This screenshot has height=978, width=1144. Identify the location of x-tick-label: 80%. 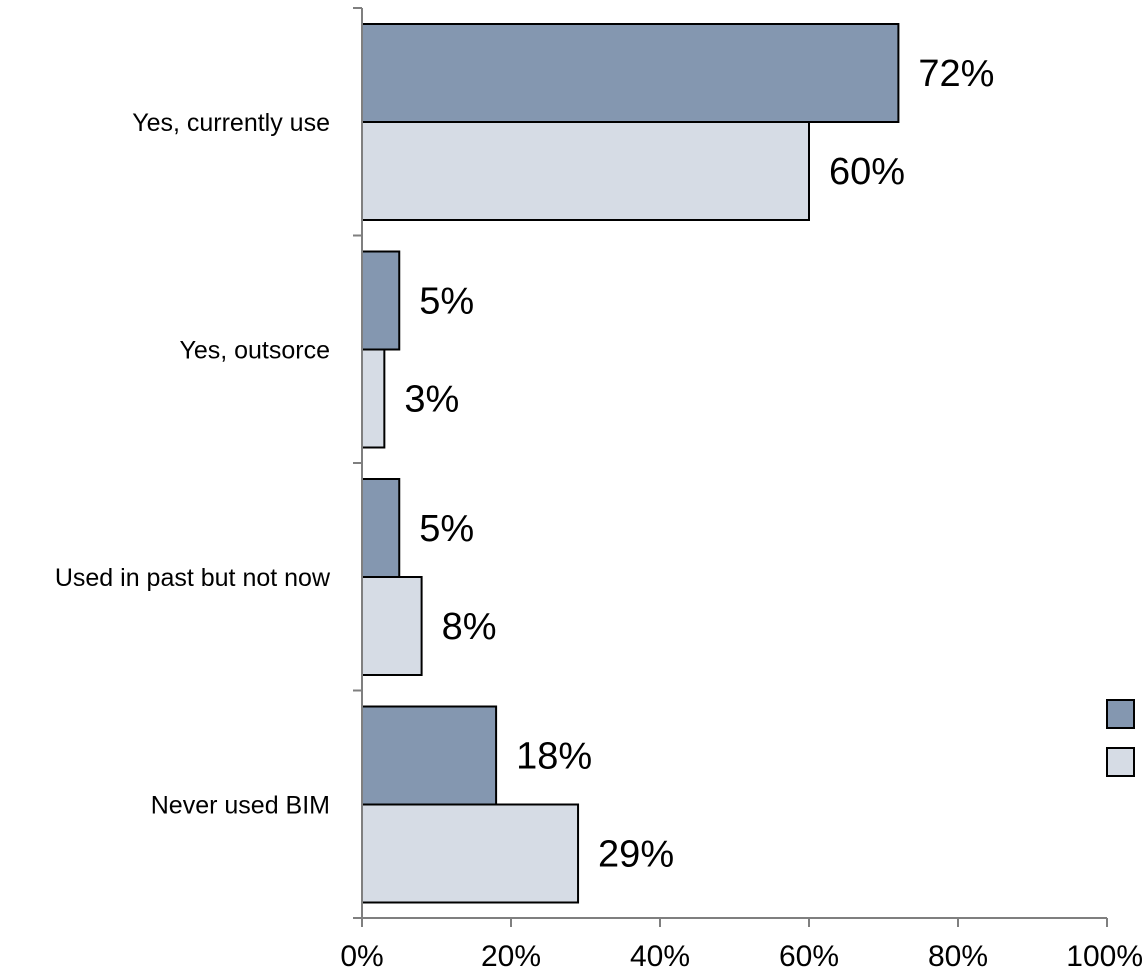
(958, 956).